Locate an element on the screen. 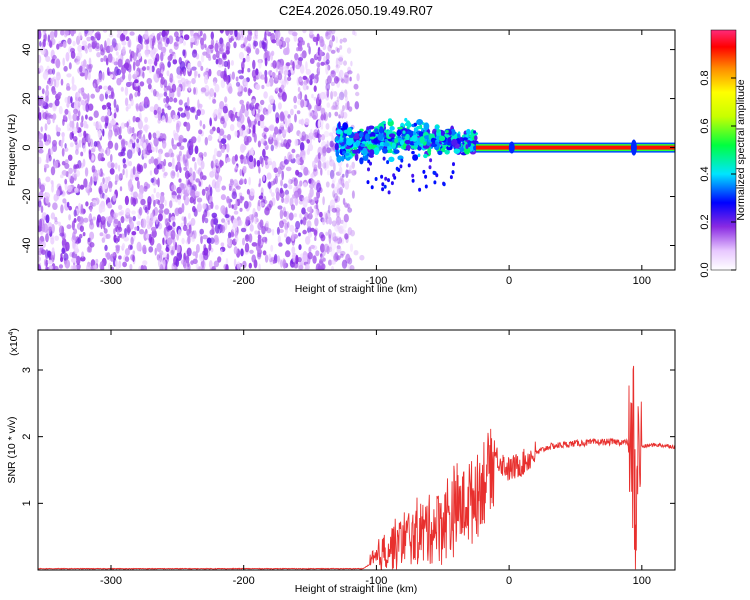 This screenshot has height=600, width=750. y-tick-label: 2 is located at coordinates (27, 437).